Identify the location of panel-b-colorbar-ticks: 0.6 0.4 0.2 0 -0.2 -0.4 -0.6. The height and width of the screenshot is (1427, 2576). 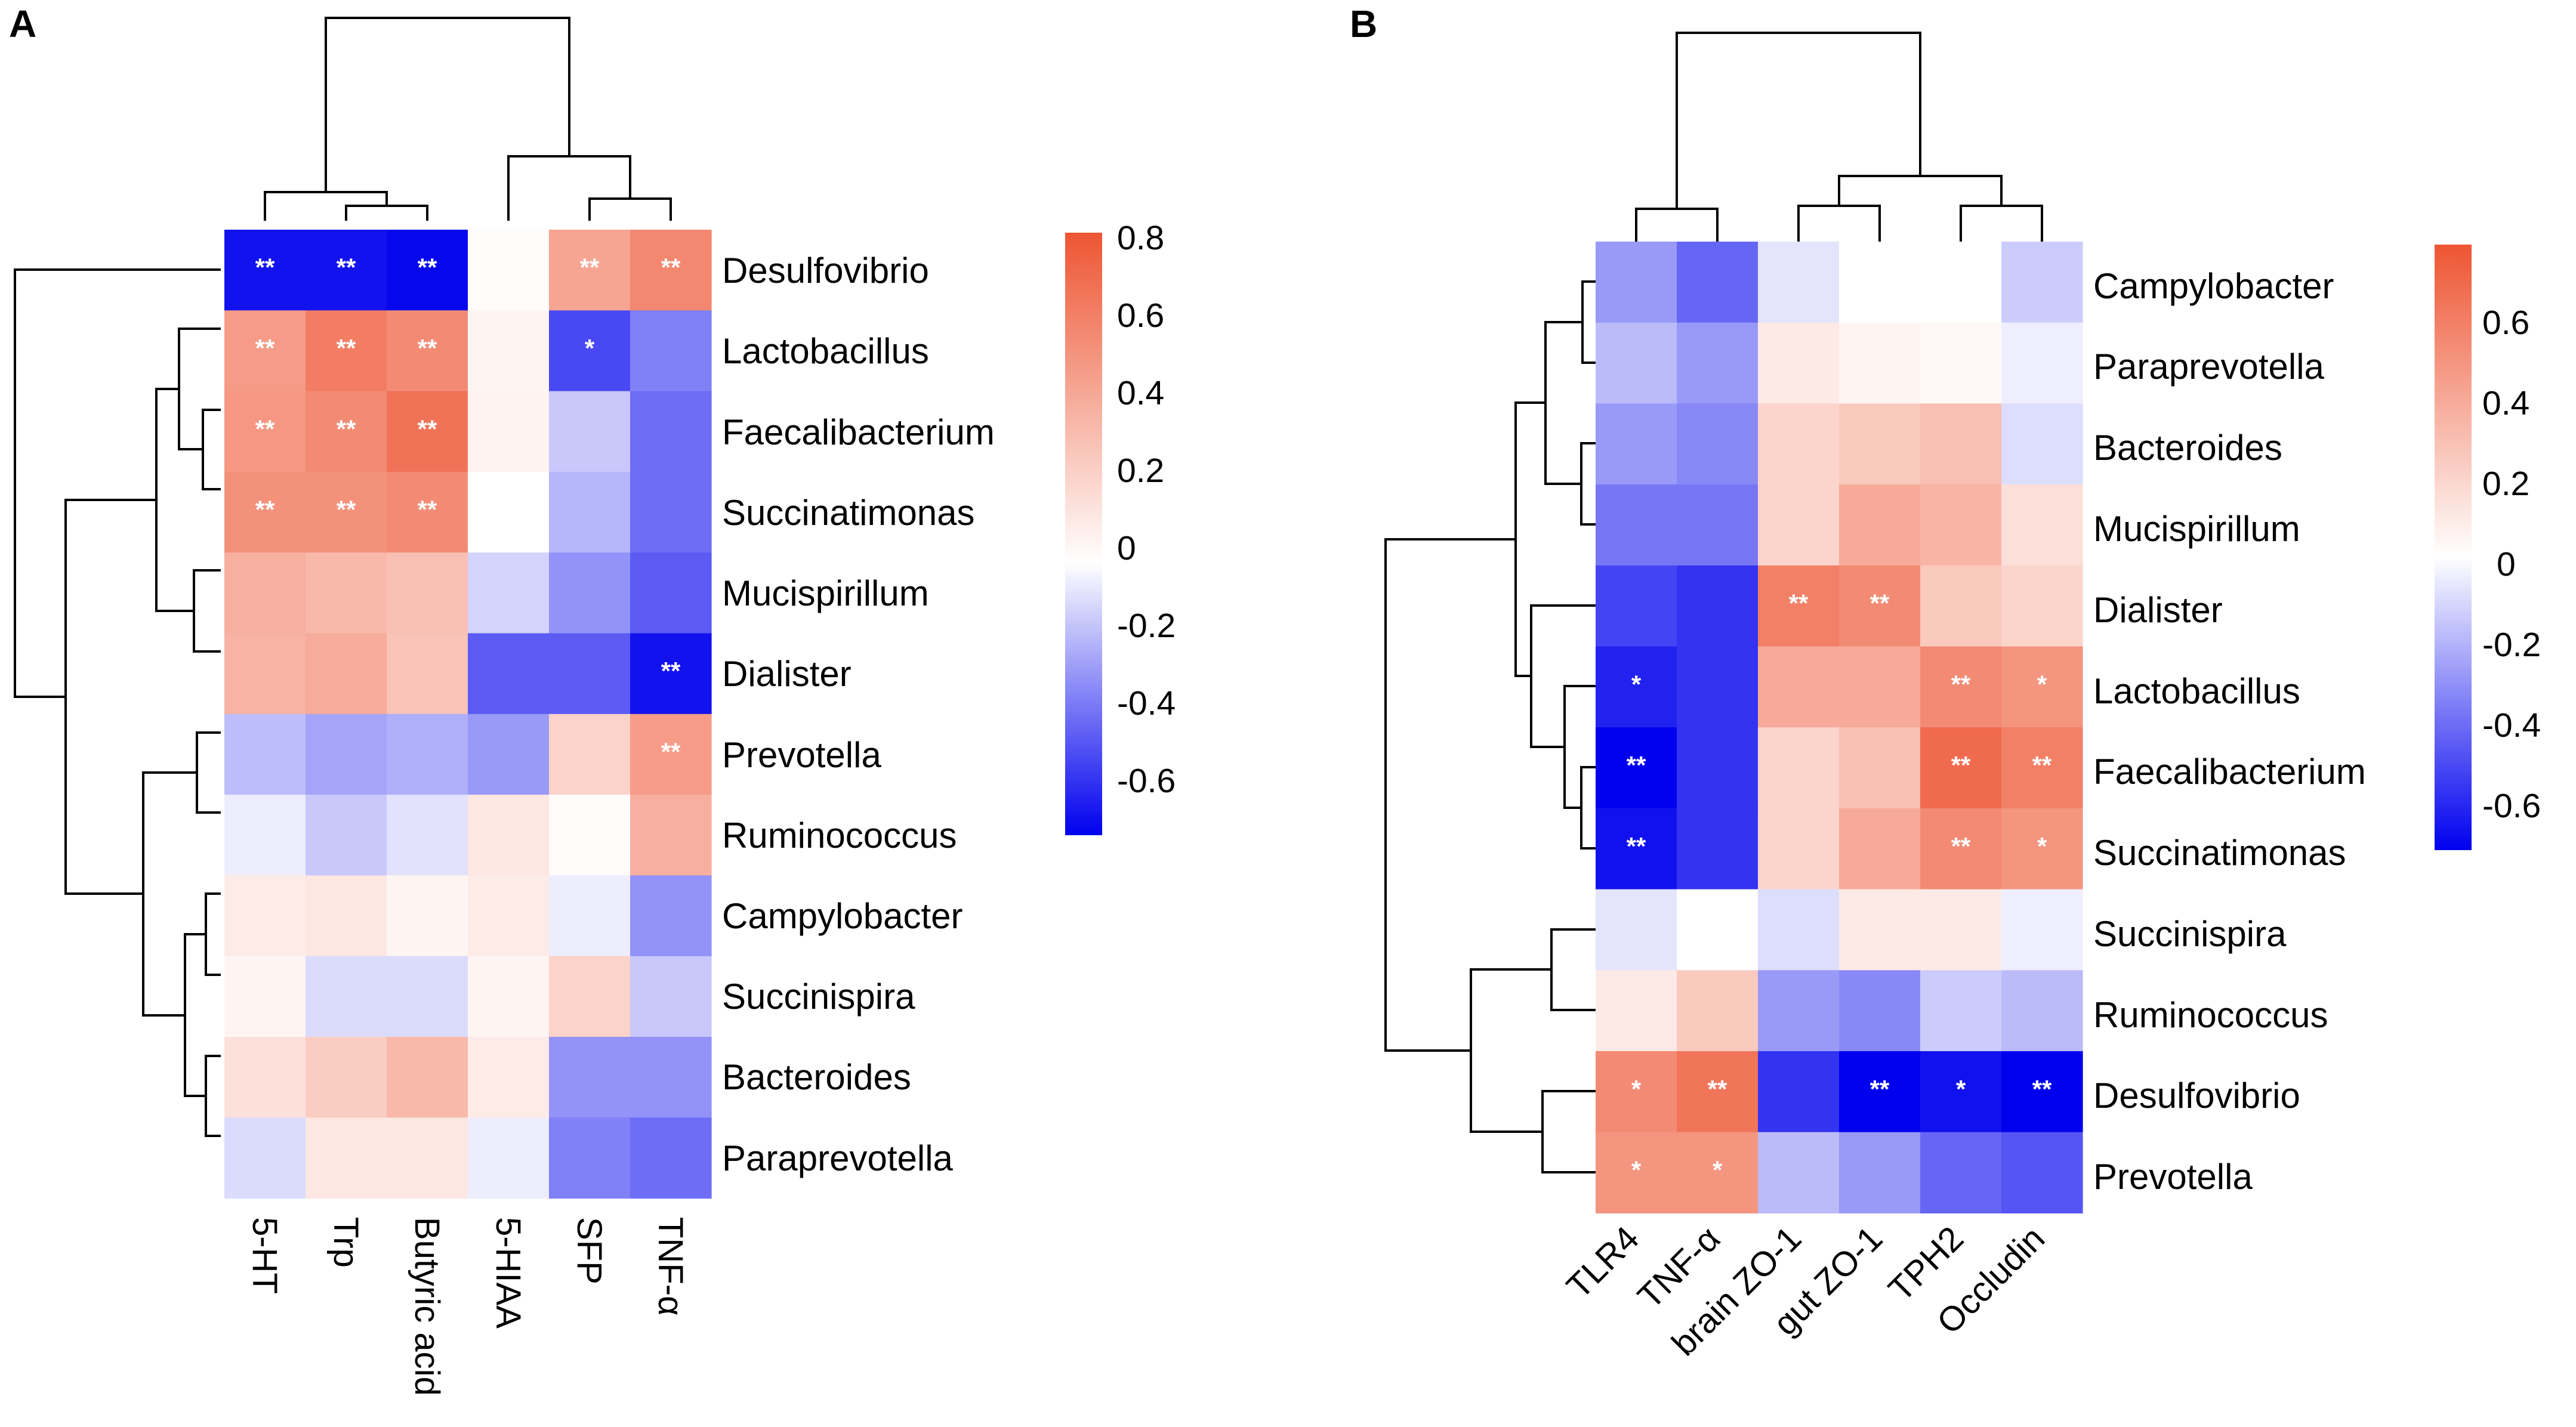
(2511, 565).